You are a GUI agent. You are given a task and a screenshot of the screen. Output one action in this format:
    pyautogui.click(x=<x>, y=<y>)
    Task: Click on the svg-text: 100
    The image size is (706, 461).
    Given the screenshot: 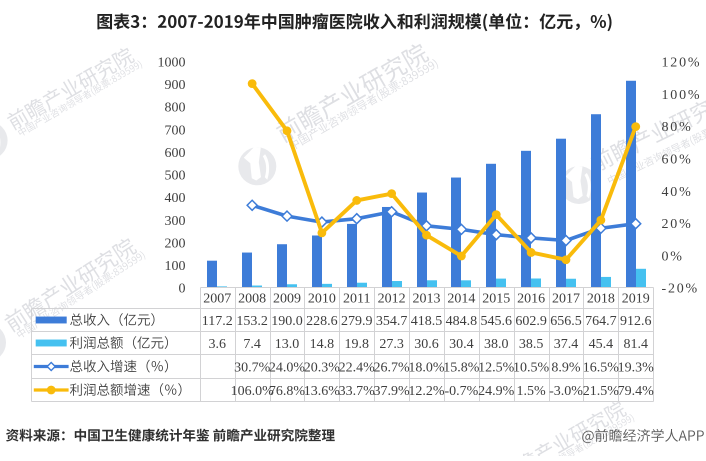 What is the action you would take?
    pyautogui.click(x=175, y=266)
    